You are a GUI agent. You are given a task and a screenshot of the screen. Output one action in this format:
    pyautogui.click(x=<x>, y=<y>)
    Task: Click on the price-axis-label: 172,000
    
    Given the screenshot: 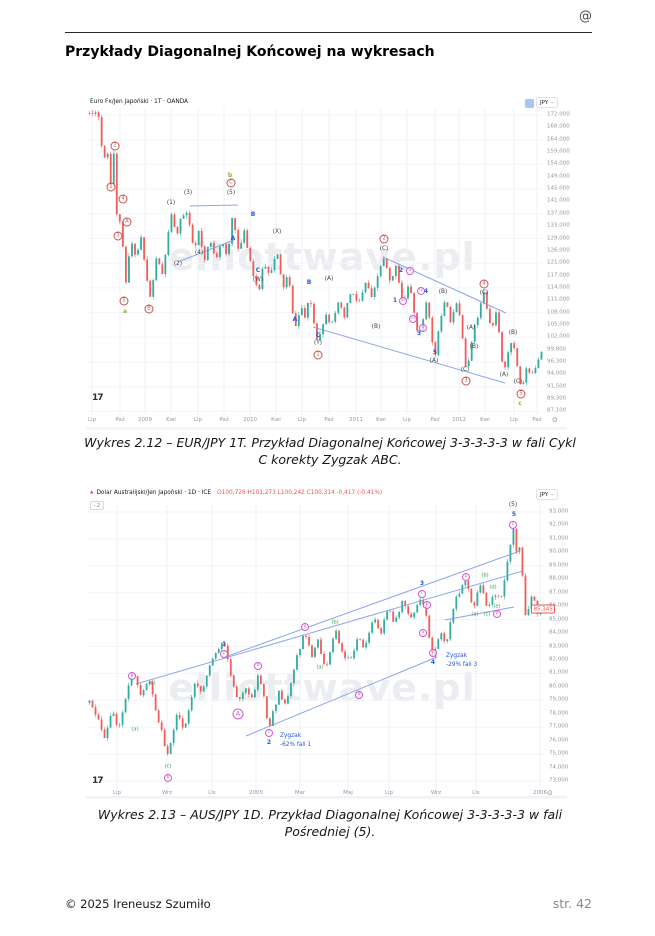 What is the action you would take?
    pyautogui.click(x=558, y=114)
    